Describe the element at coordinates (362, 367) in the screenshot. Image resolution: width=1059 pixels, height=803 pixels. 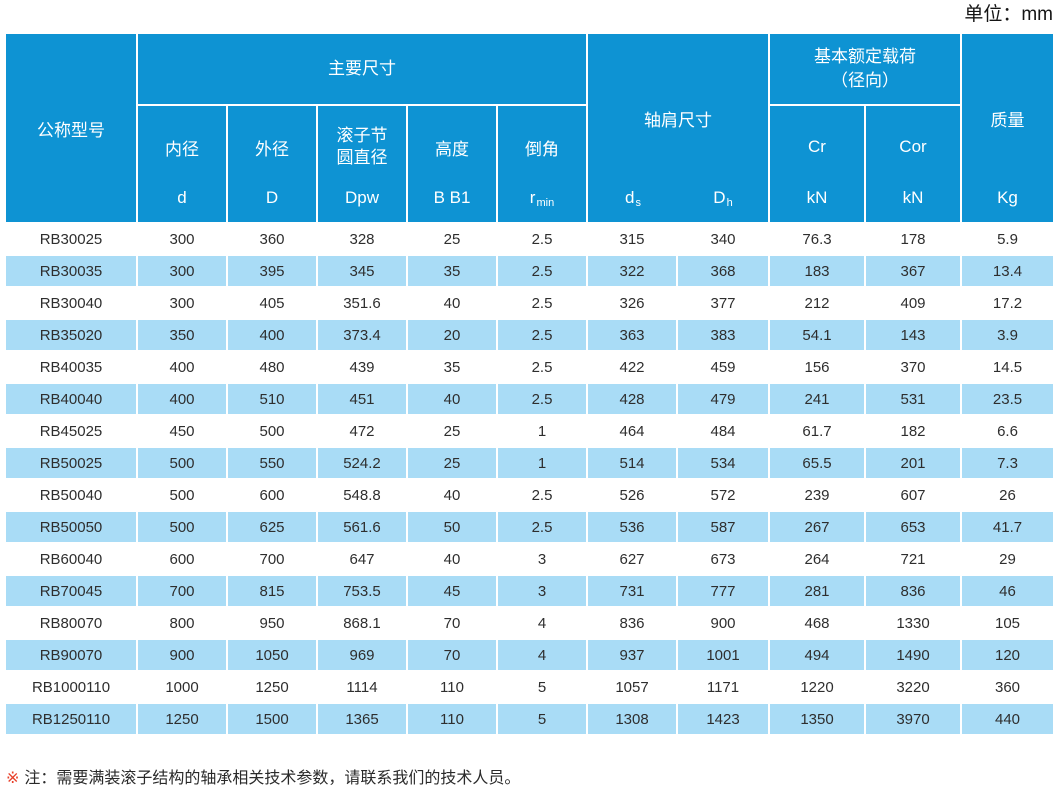
I see `value-cell: 439` at that location.